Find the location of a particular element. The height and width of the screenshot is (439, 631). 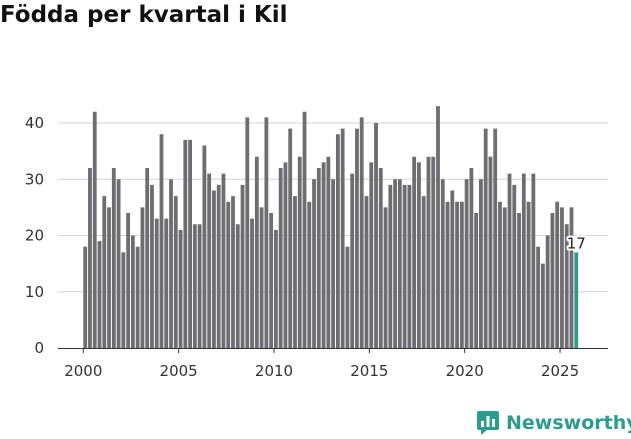

chart-title: Födda per kvartal i Kil is located at coordinates (144, 15).